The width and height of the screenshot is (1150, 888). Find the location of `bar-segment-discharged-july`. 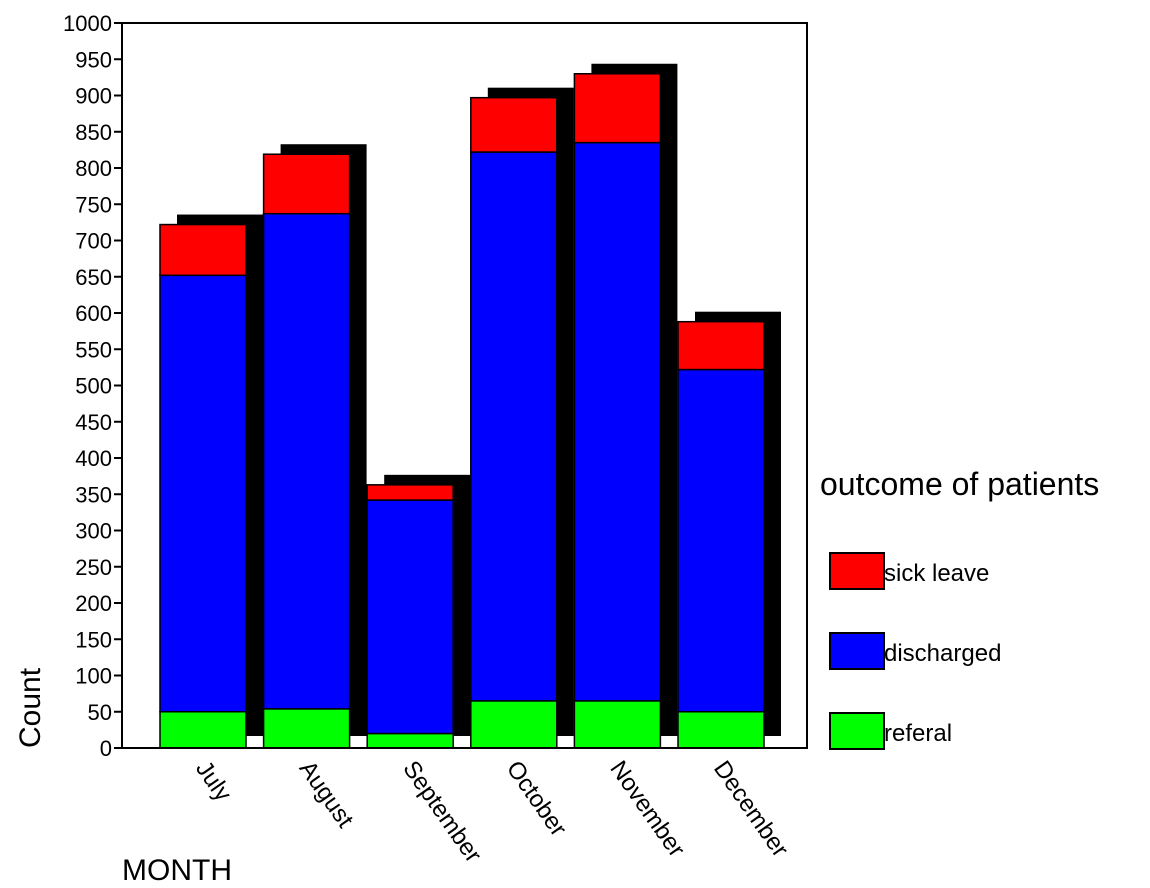

bar-segment-discharged-july is located at coordinates (203, 493).